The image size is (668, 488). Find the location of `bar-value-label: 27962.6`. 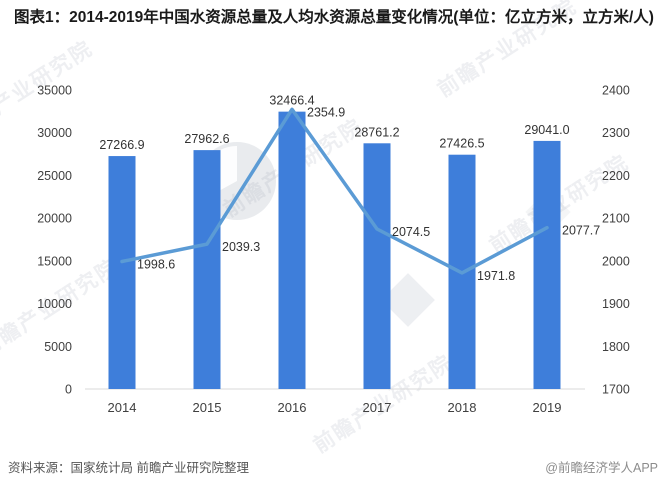

bar-value-label: 27962.6 is located at coordinates (206, 139).